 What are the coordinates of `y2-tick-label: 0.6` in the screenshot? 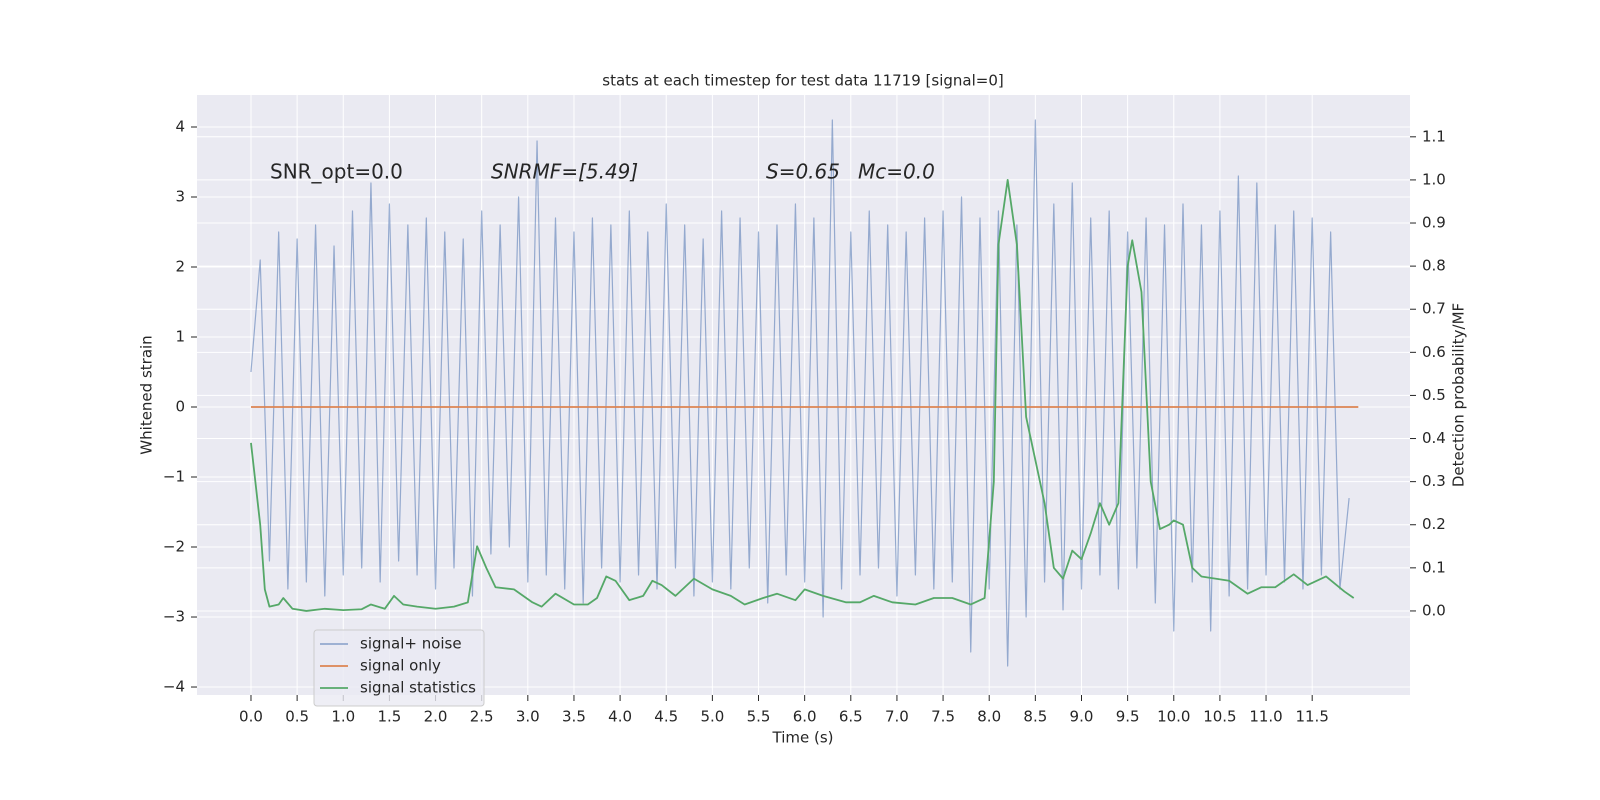 It's located at (1434, 352).